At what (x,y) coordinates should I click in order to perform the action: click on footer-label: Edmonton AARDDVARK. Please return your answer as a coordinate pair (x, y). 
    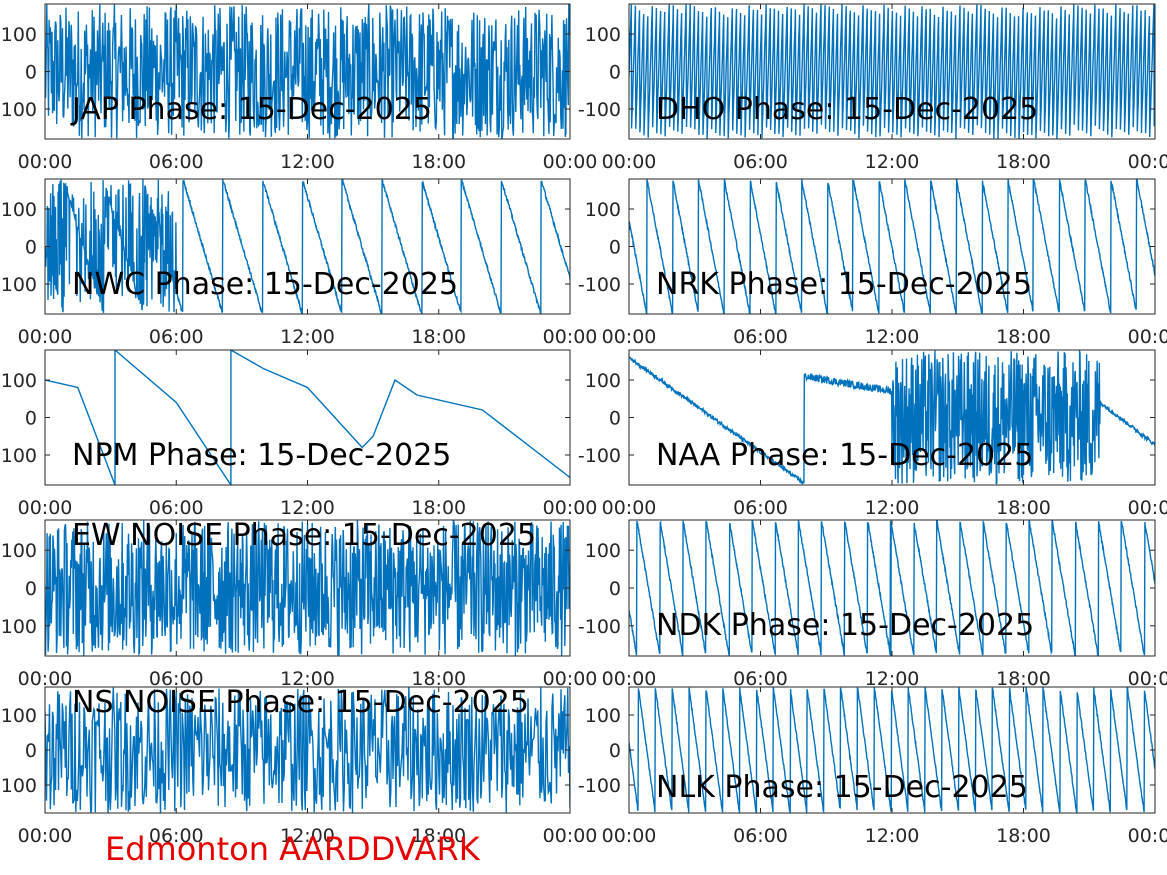
    Looking at the image, I should click on (293, 849).